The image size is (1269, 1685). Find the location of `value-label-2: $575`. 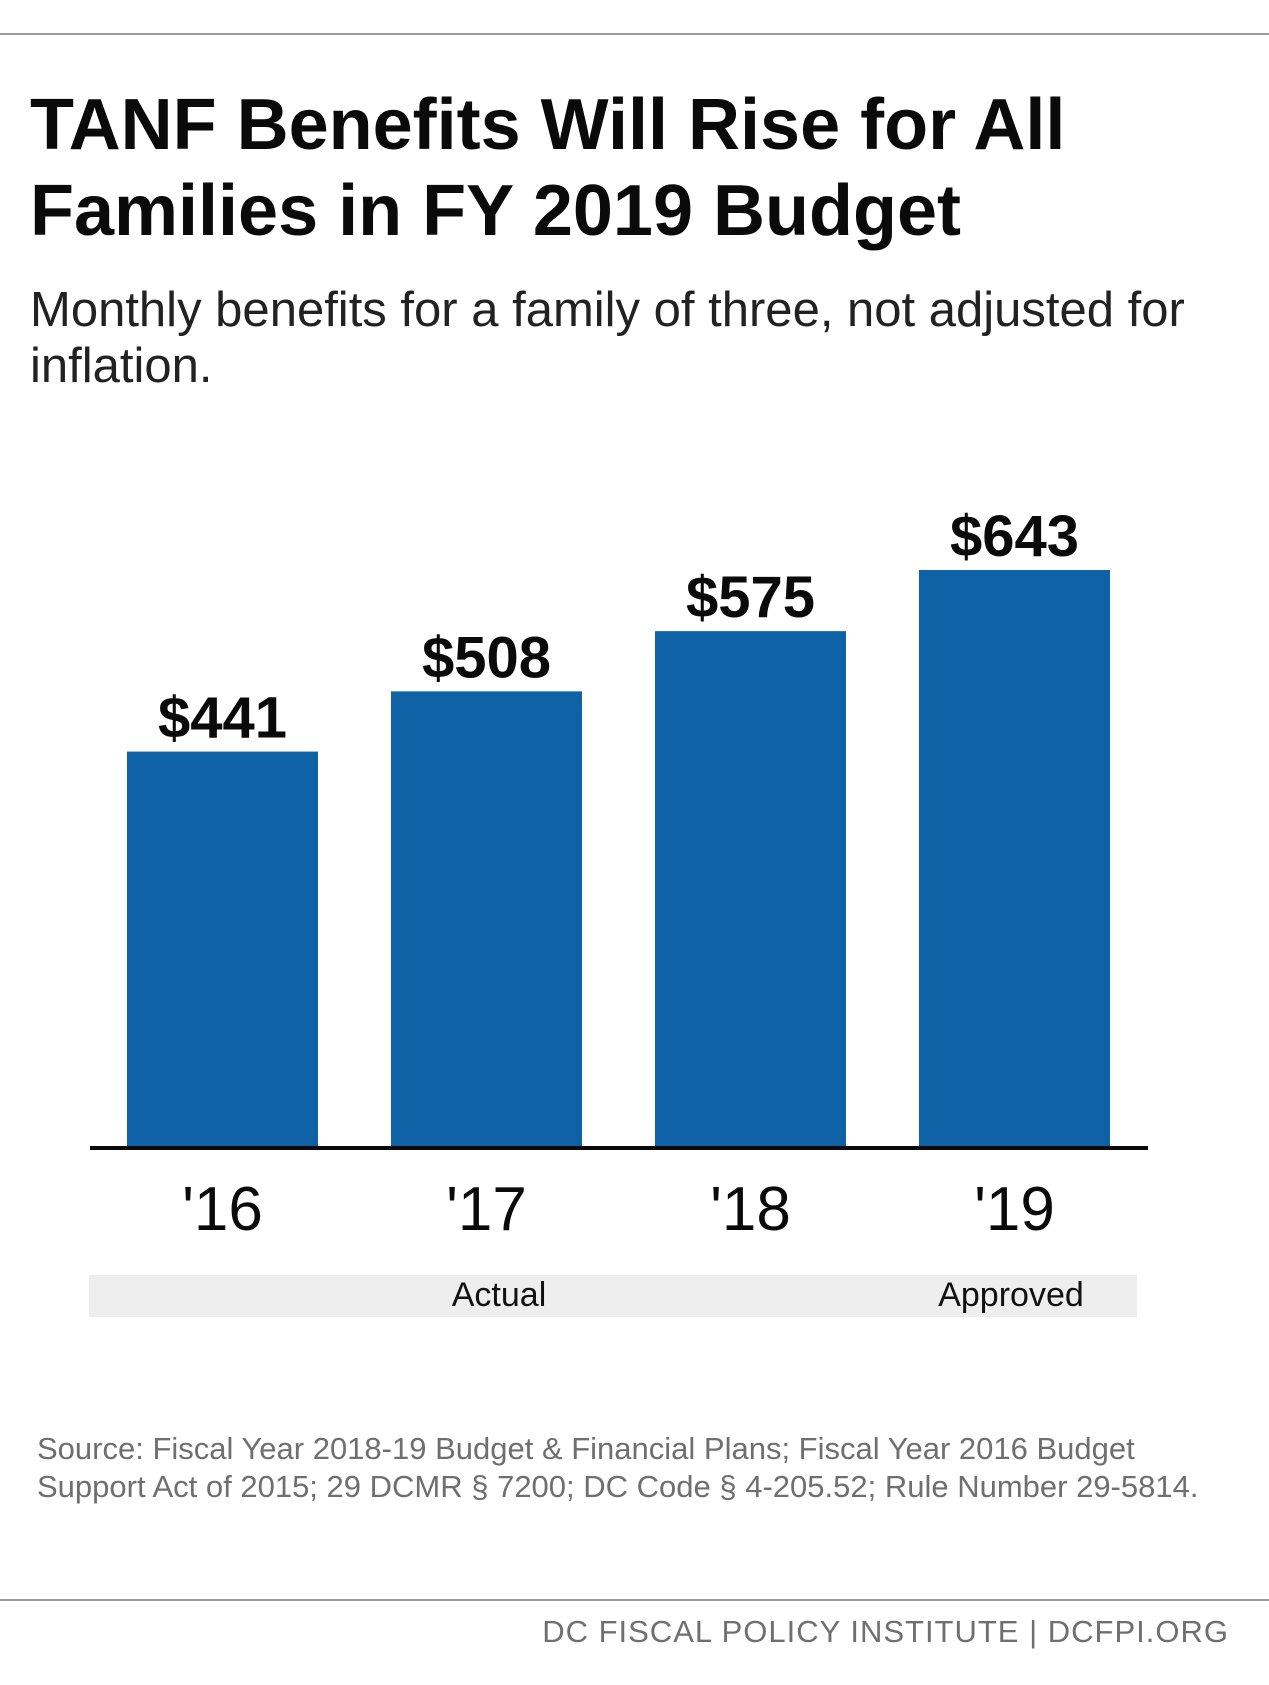

value-label-2: $575 is located at coordinates (750, 597).